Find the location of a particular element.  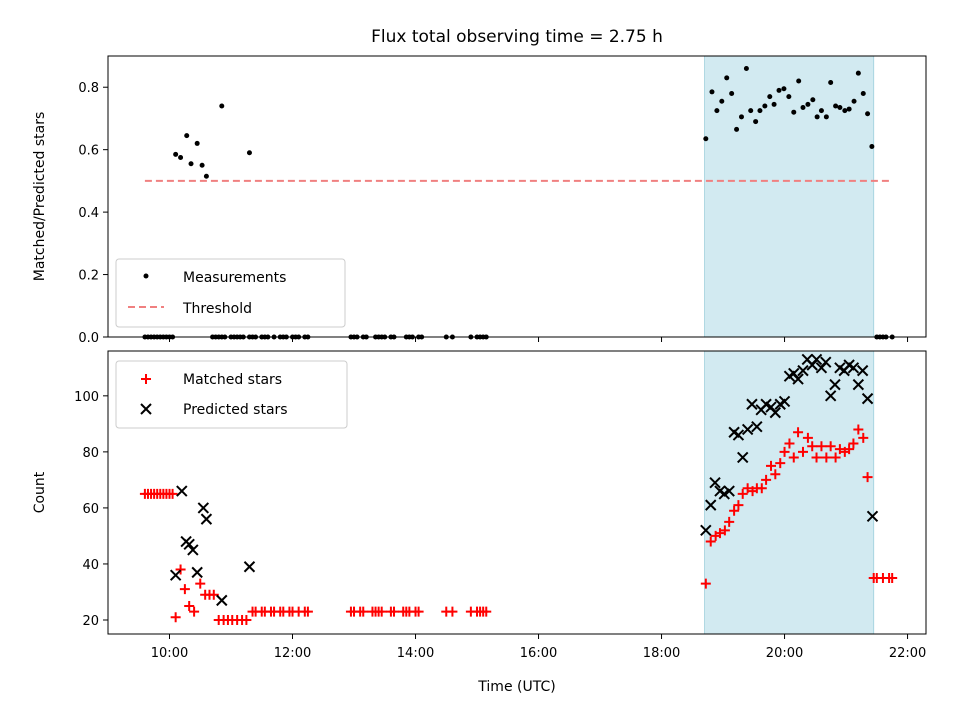

legend-plus-glyph is located at coordinates (146, 379).